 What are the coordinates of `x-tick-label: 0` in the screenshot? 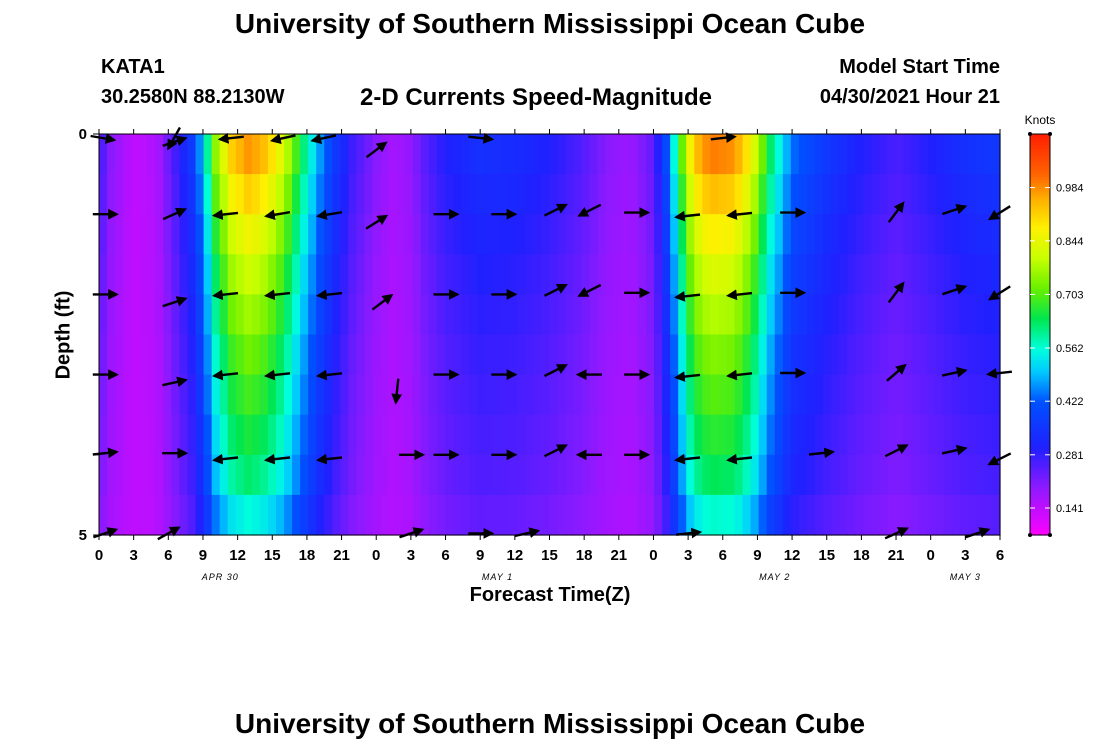 It's located at (653, 555).